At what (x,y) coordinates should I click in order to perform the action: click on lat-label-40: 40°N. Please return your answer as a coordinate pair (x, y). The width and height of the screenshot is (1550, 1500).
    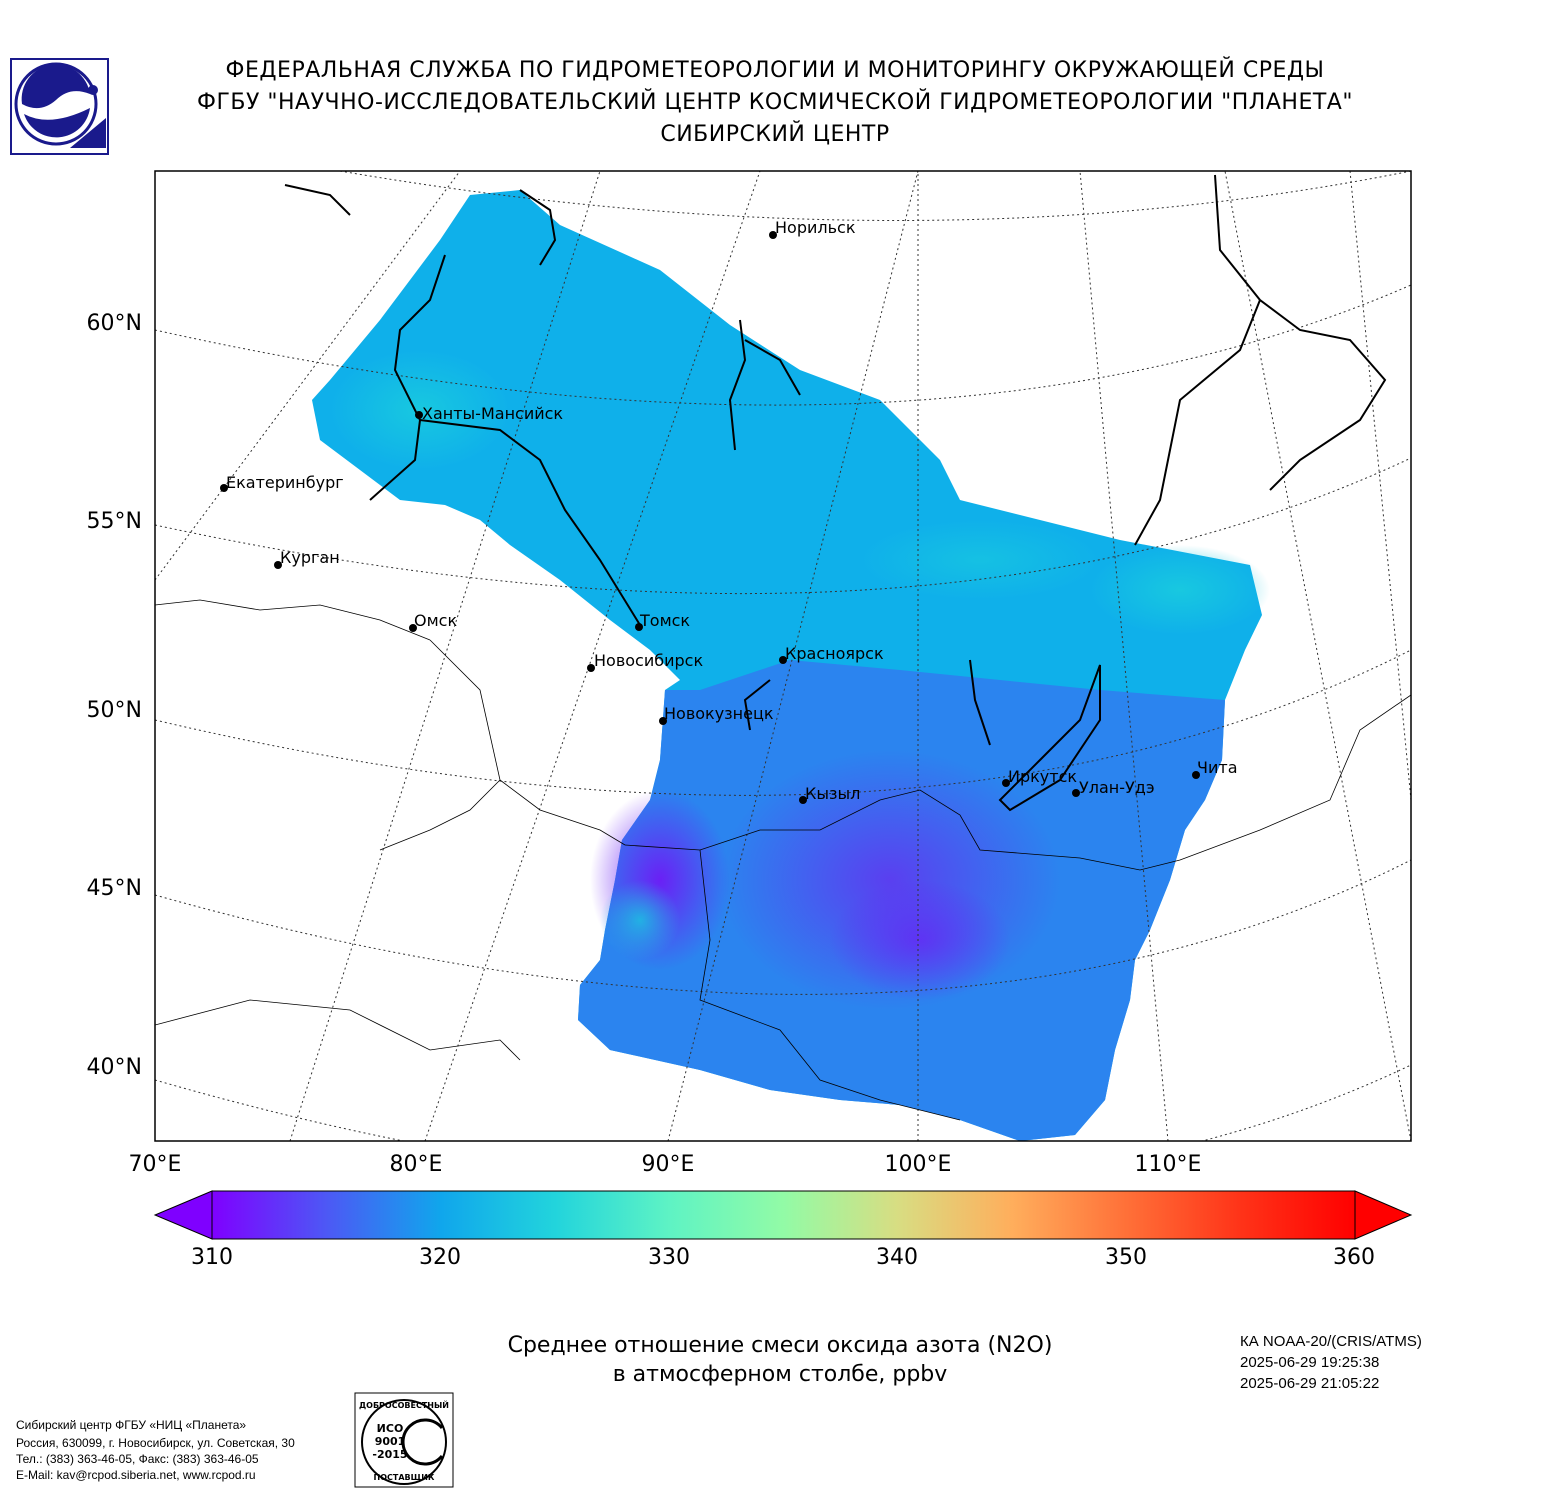
    Looking at the image, I should click on (114, 1067).